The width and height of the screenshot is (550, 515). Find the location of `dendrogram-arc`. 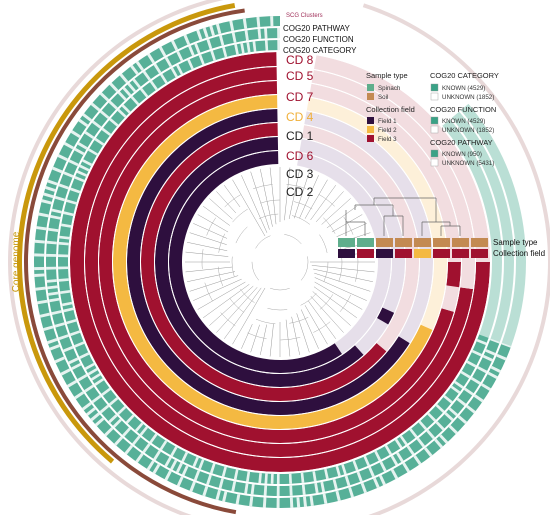

dendrogram-arc is located at coordinates (280, 262).